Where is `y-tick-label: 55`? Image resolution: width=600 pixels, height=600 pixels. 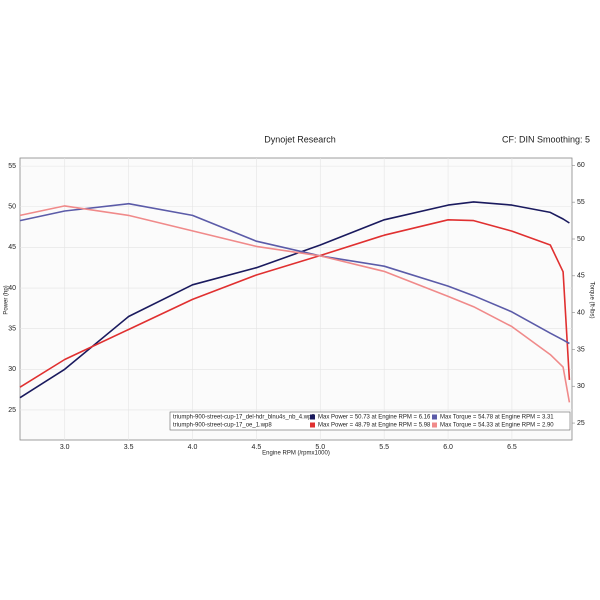
y-tick-label: 55 is located at coordinates (12, 166).